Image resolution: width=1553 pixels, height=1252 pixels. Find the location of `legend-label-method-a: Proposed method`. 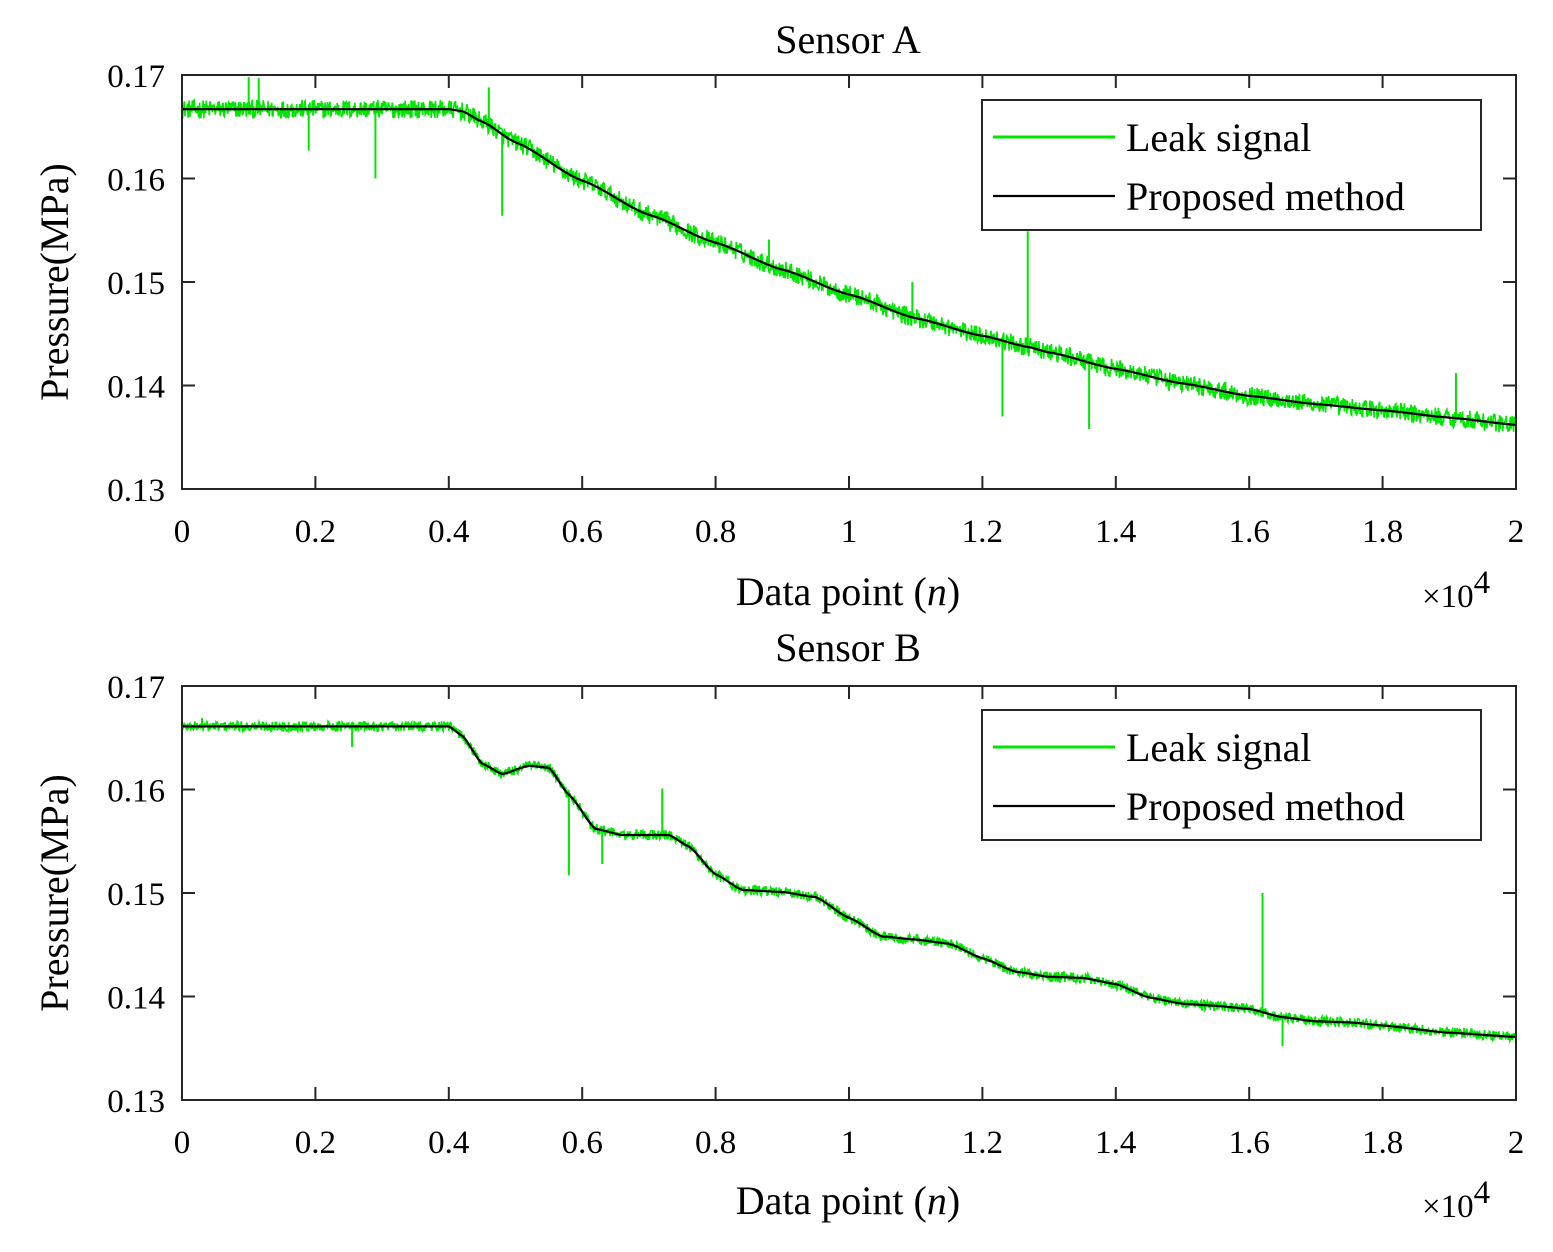

legend-label-method-a: Proposed method is located at coordinates (1265, 196).